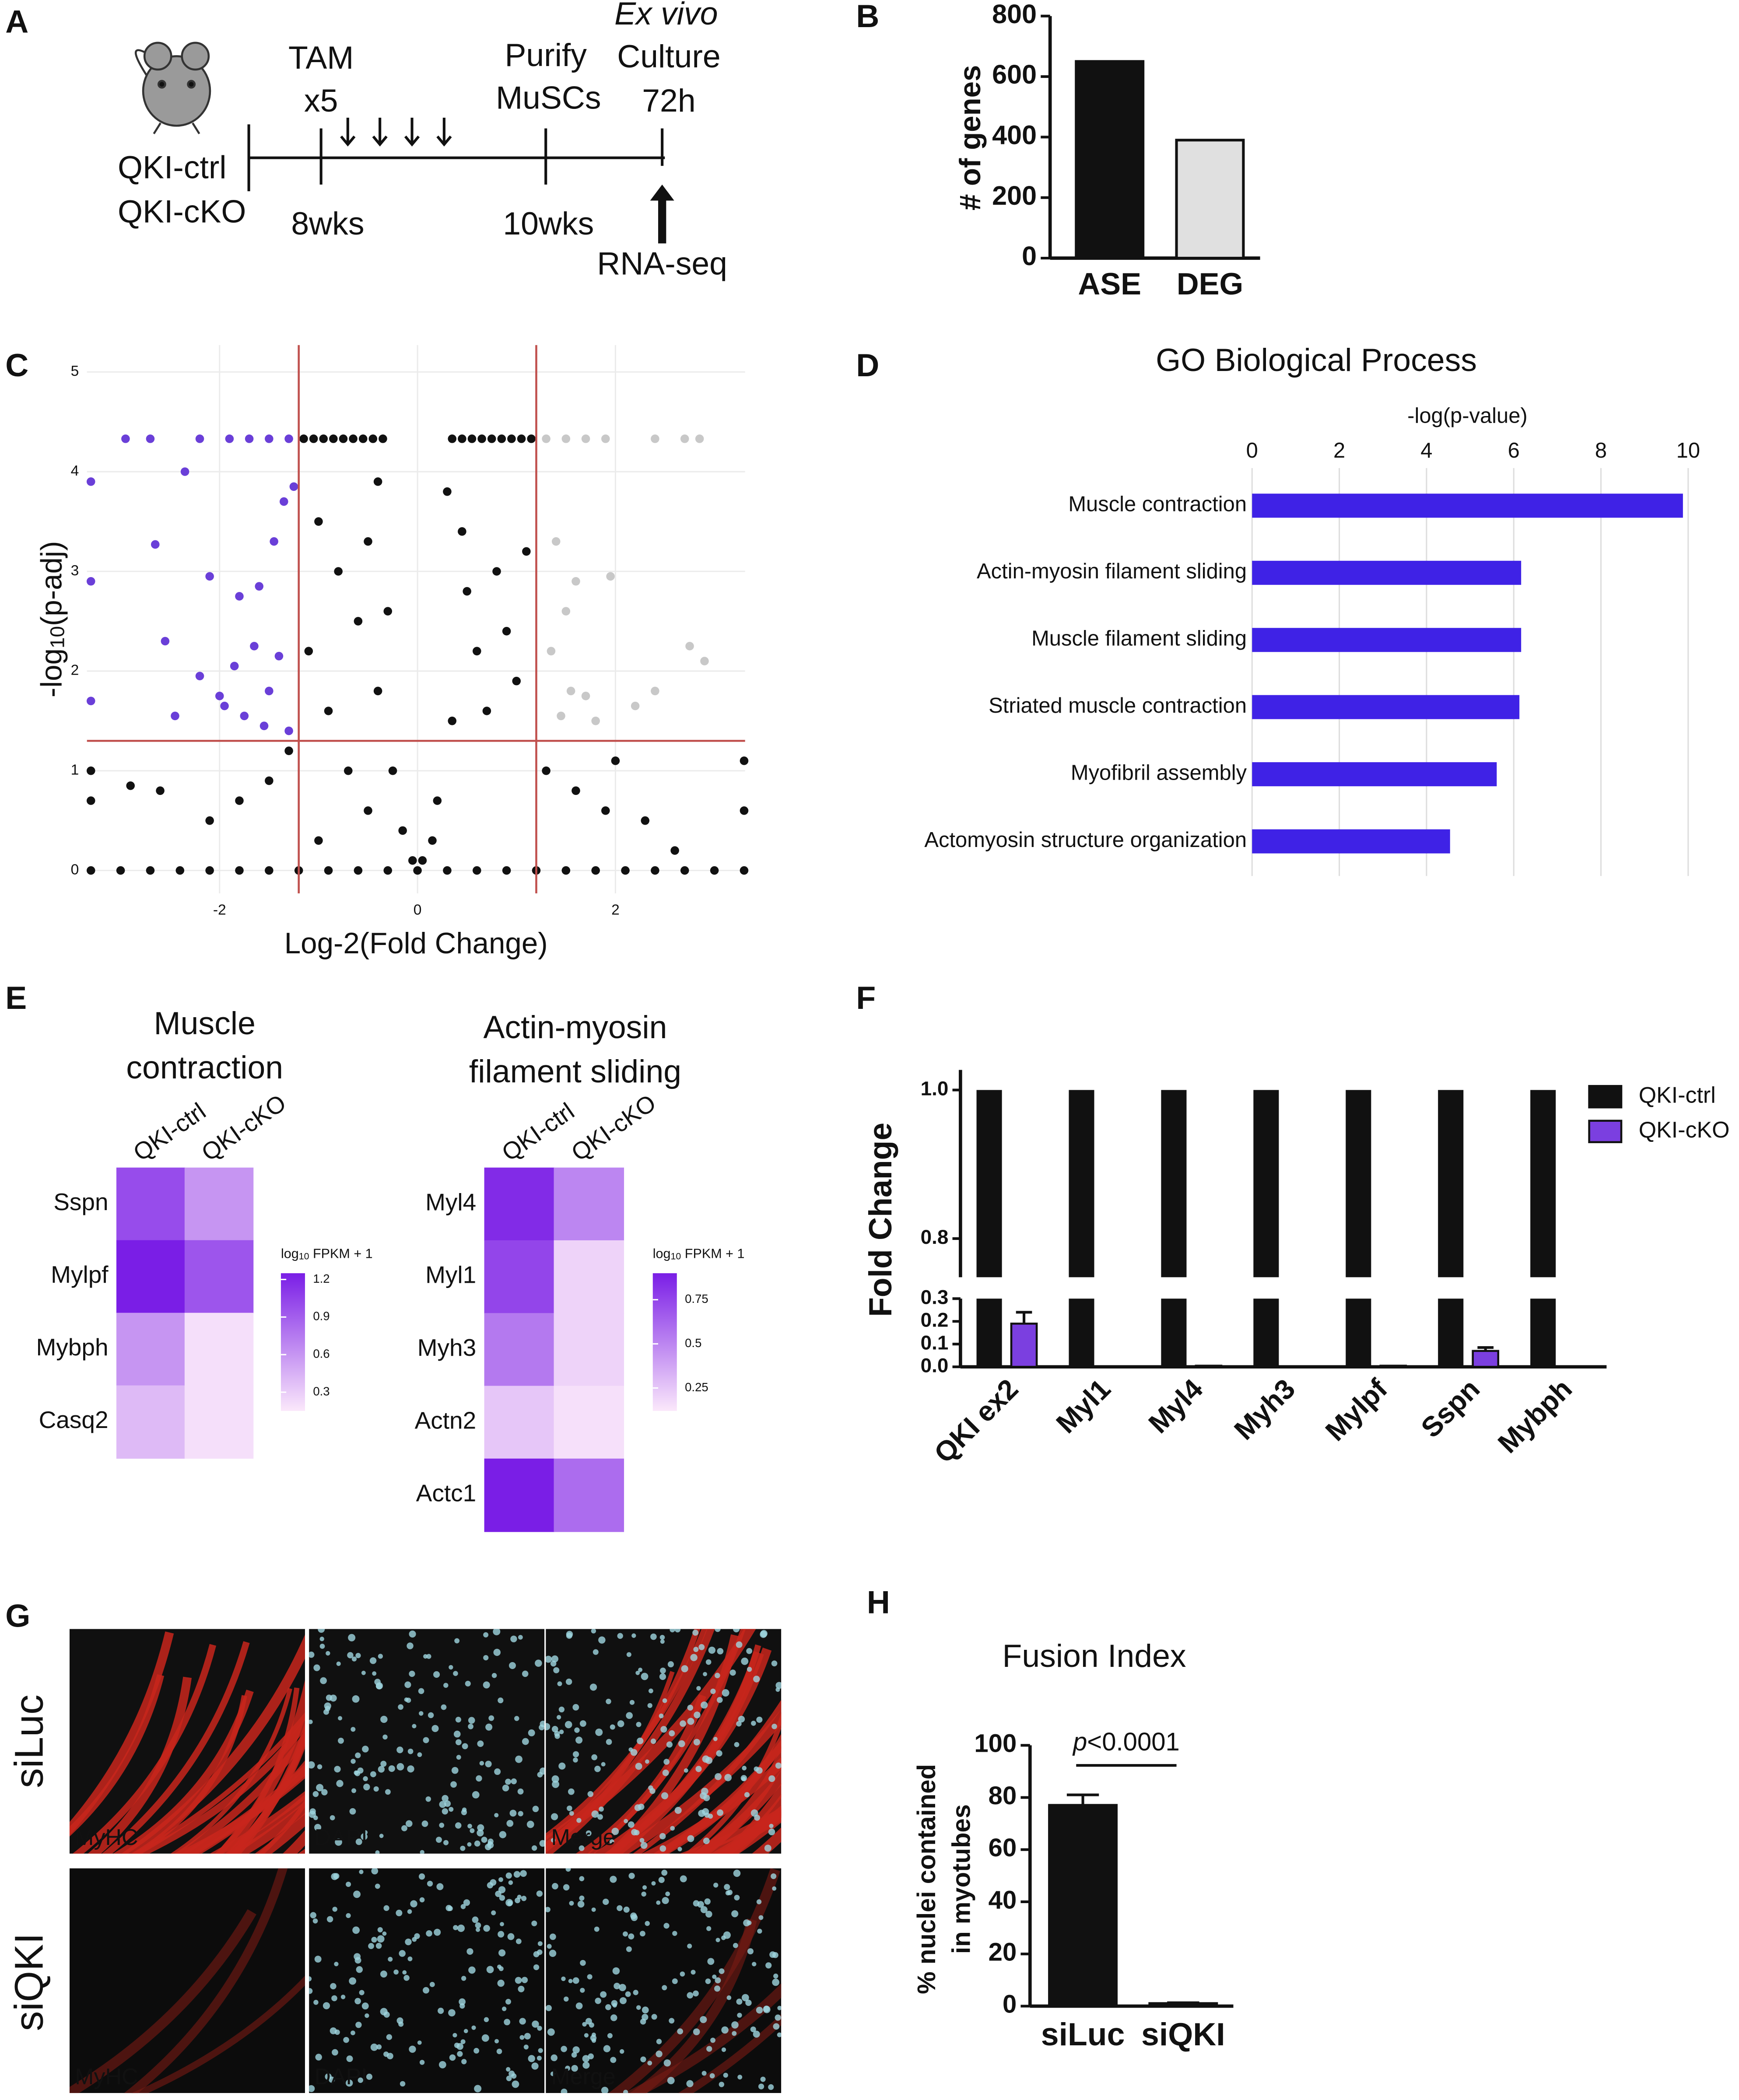 The width and height of the screenshot is (1739, 2100). Describe the element at coordinates (243, 1127) in the screenshot. I see `column-label: QKI-cKO` at that location.